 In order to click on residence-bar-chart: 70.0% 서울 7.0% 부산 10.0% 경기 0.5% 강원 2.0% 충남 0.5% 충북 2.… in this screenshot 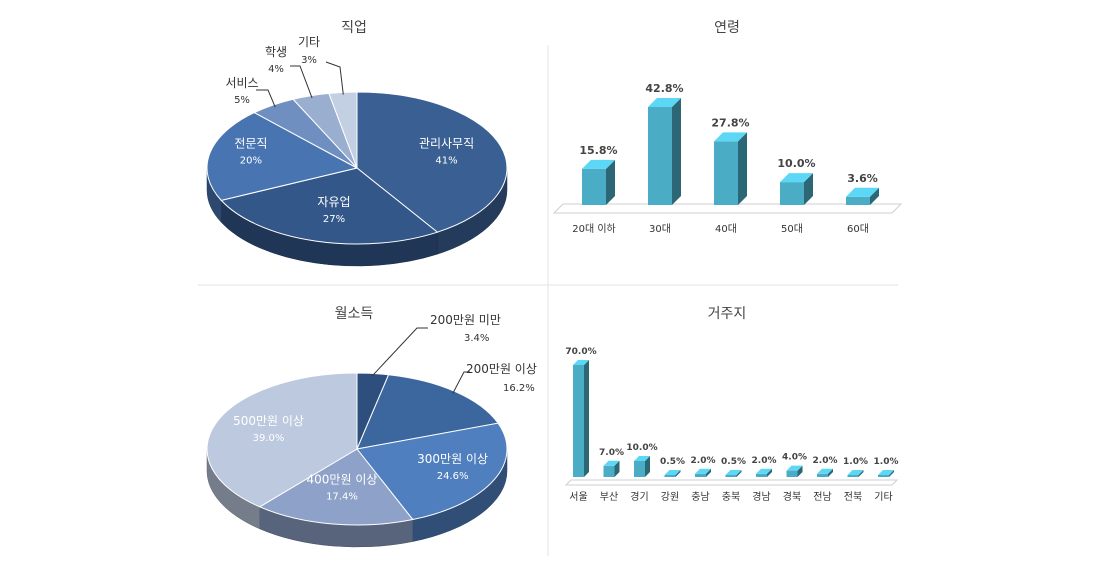, I will do `click(731, 425)`.